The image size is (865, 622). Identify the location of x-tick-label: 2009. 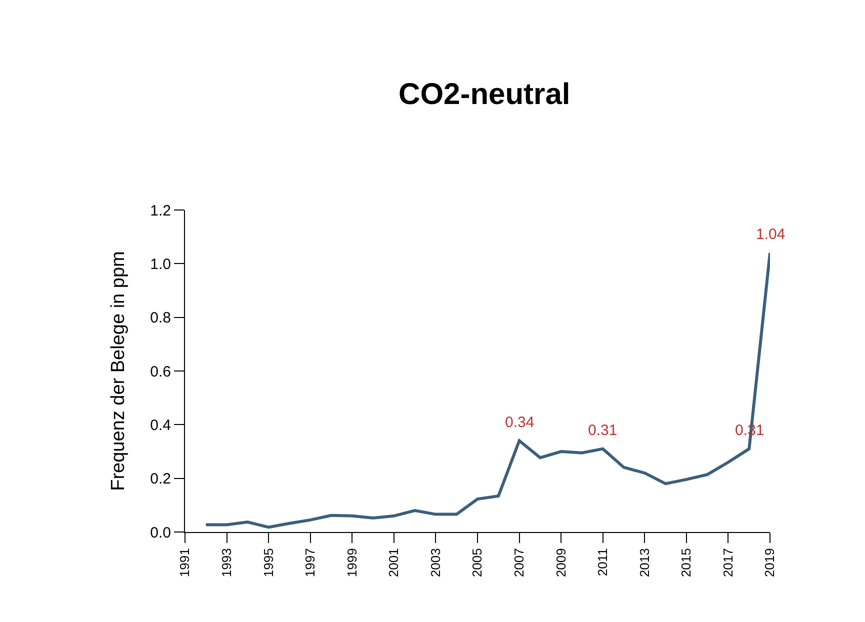
(560, 563).